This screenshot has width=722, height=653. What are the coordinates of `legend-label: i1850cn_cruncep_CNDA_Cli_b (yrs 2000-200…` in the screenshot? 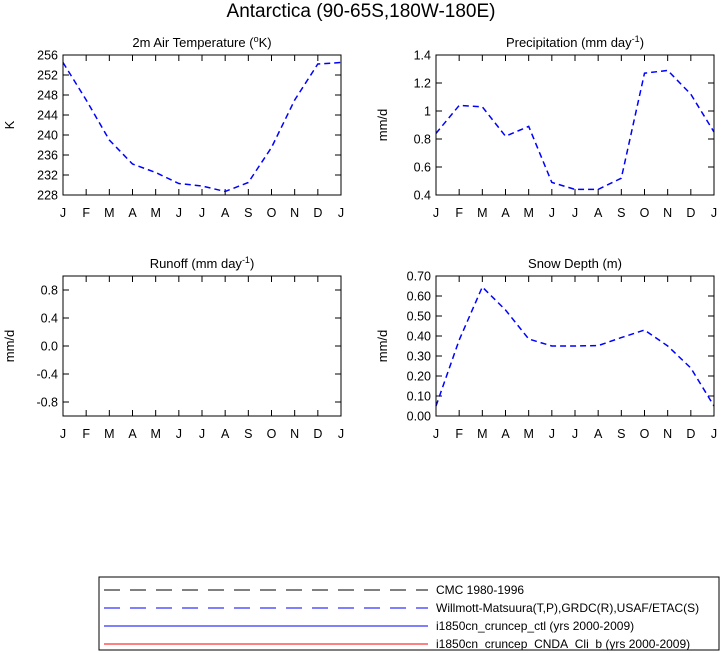 It's located at (563, 644).